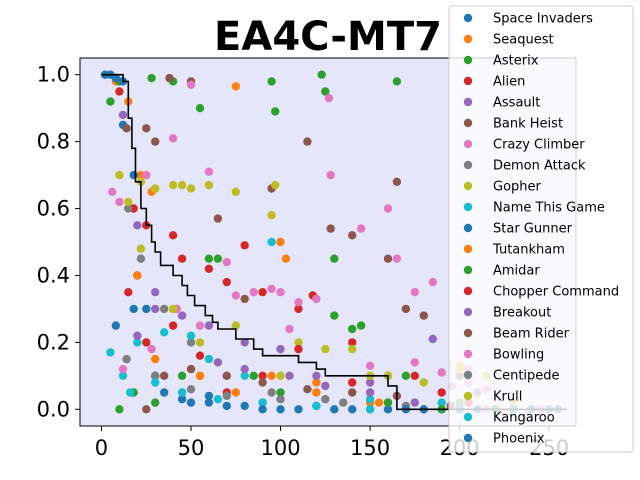 Image resolution: width=640 pixels, height=480 pixels. Describe the element at coordinates (556, 292) in the screenshot. I see `legend-label: Chopper Command` at that location.